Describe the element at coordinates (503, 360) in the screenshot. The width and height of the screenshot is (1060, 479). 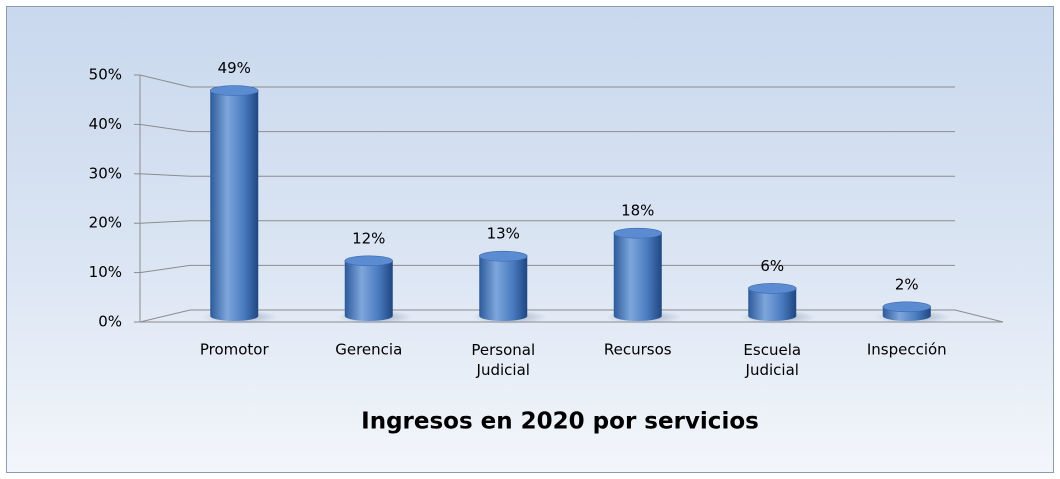
I see `x-tick-label: Personal Judicial` at that location.